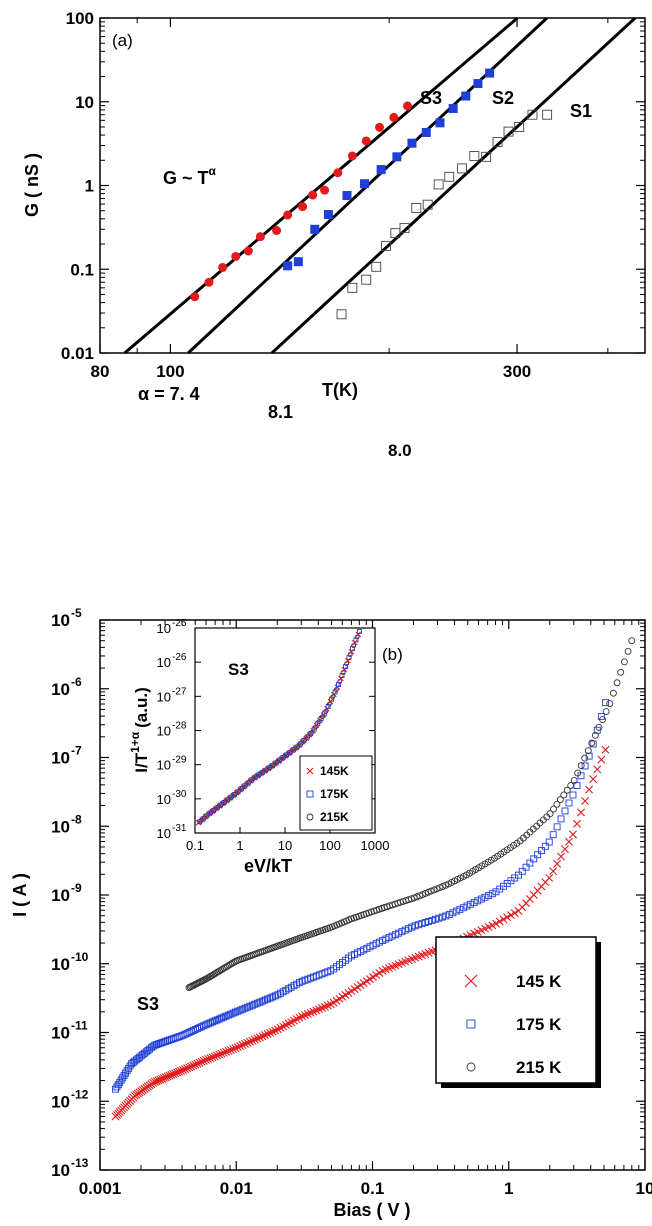 The image size is (652, 1226). I want to click on inset-y-tick-exponent: -31, so click(179, 828).